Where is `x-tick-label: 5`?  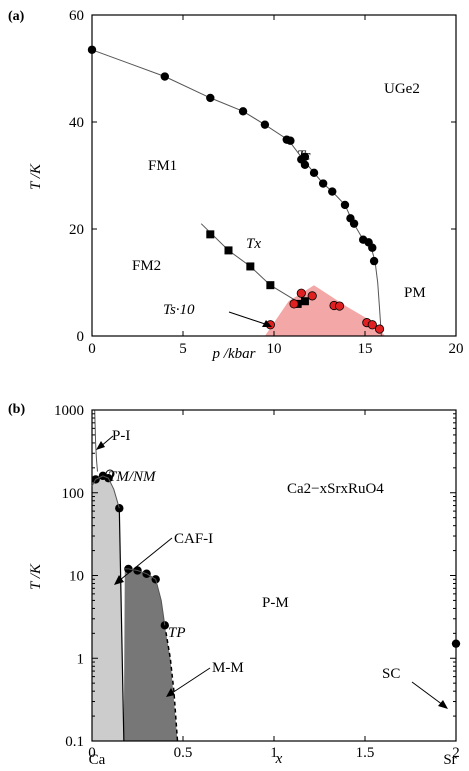 x-tick-label: 5 is located at coordinates (183, 349).